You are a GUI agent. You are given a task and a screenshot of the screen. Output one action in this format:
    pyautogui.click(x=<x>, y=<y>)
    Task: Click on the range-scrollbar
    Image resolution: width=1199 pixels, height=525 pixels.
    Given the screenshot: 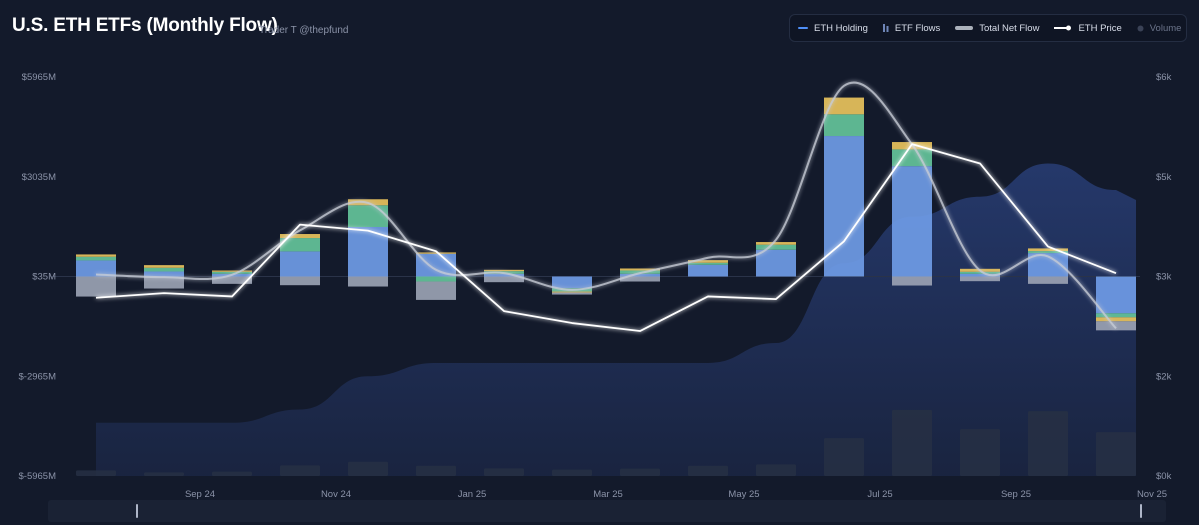 What is the action you would take?
    pyautogui.click(x=607, y=511)
    